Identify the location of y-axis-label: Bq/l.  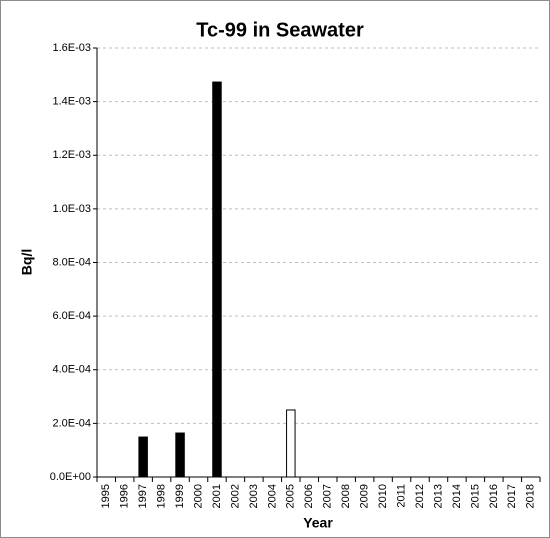
(27, 262).